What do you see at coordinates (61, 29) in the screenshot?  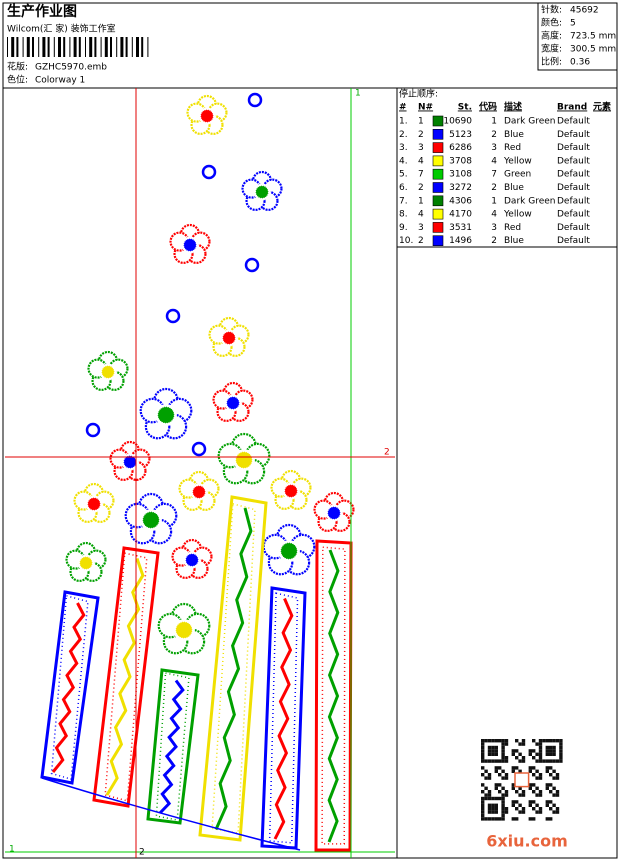 I see `company: Wilcom(汇 家) 装饰工作室` at bounding box center [61, 29].